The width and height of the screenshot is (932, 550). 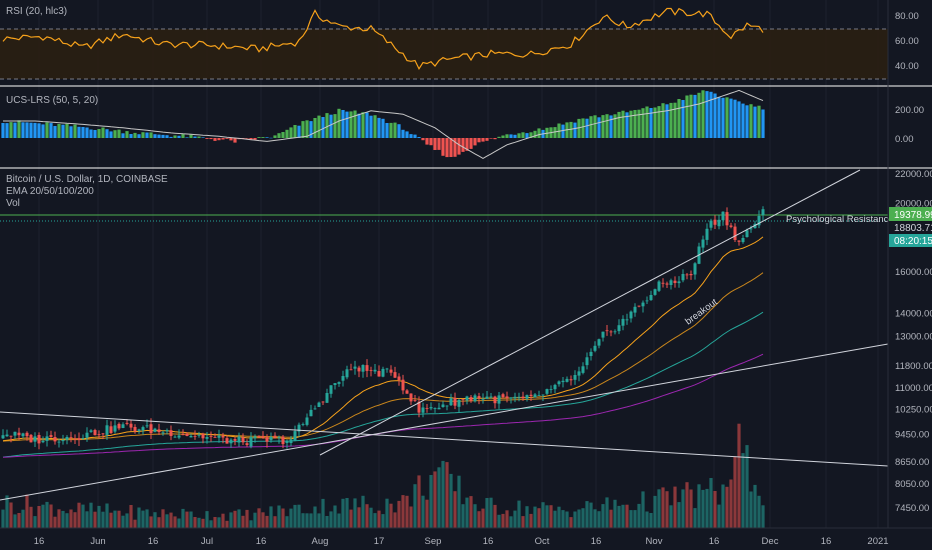 What do you see at coordinates (840, 219) in the screenshot?
I see `resistance-annotation: Psychological Resistance` at bounding box center [840, 219].